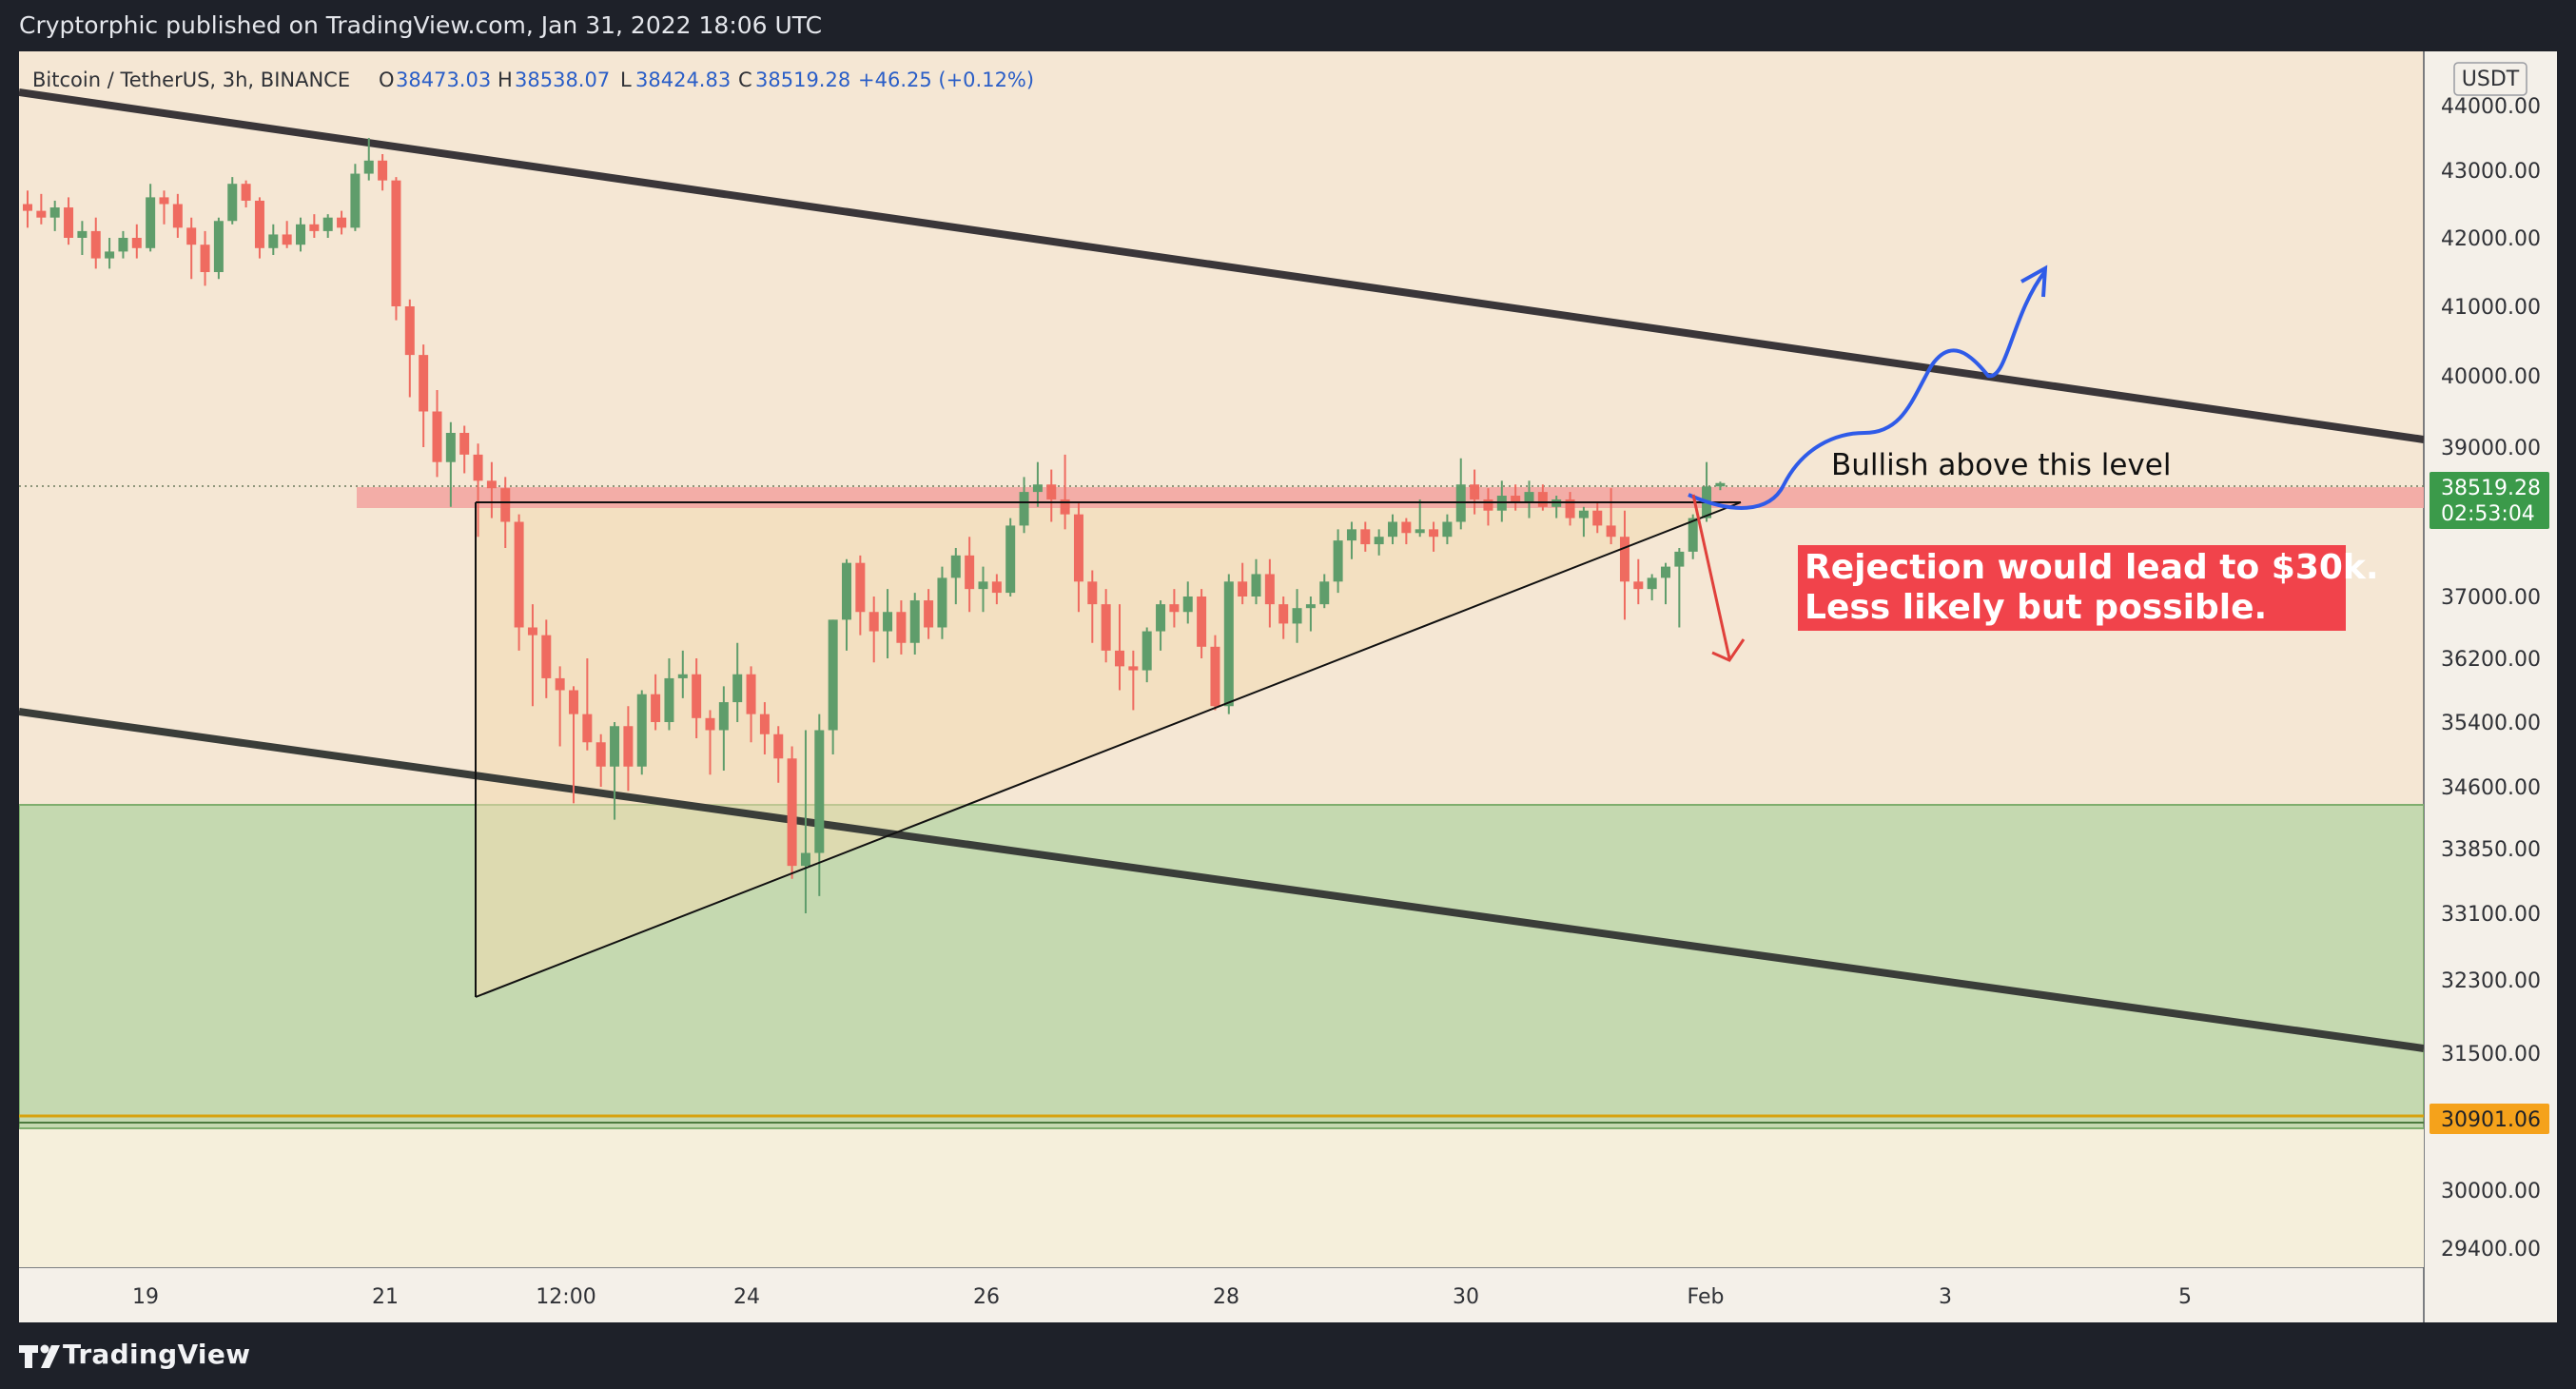 This screenshot has width=2576, height=1389. What do you see at coordinates (2490, 79) in the screenshot?
I see `currency-badge` at bounding box center [2490, 79].